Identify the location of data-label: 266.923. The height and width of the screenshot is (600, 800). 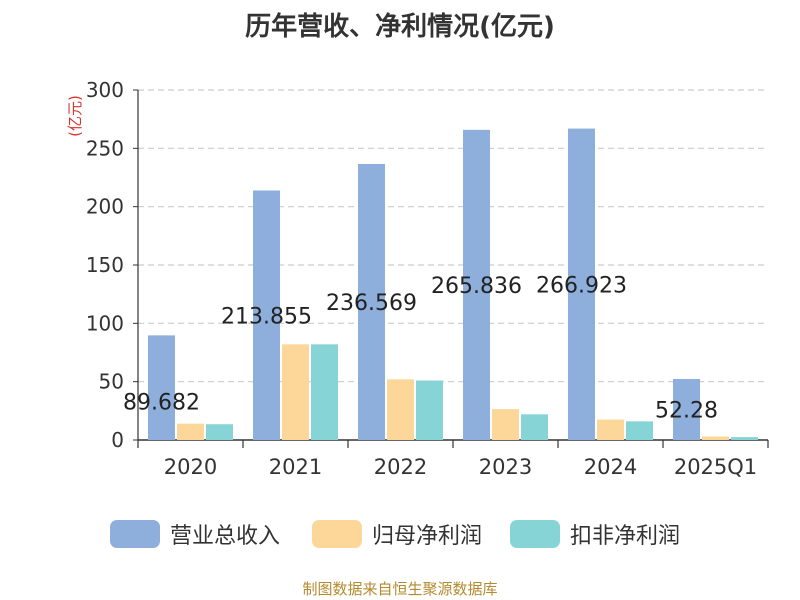
(581, 285).